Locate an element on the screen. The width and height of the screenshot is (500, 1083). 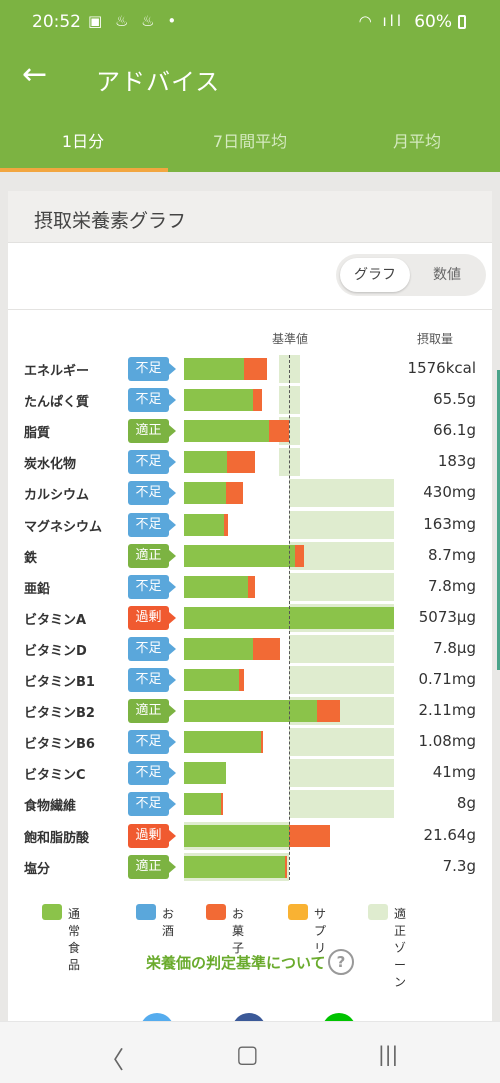
nutrient-row: ビタミンB6 不足 1.08mg is located at coordinates (250, 742).